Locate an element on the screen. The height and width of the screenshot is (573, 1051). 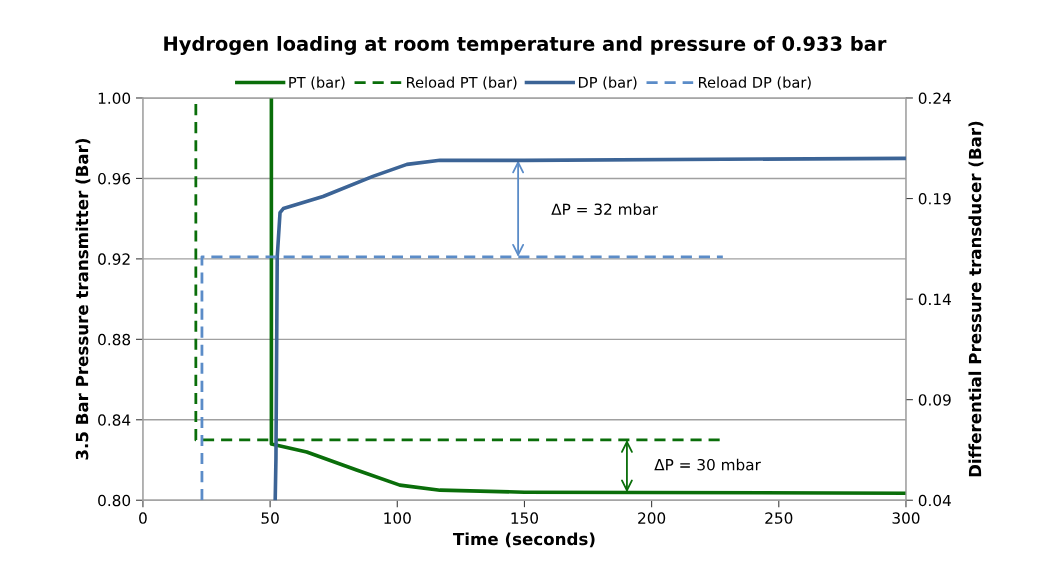
x-tick-label: 100 is located at coordinates (397, 518).